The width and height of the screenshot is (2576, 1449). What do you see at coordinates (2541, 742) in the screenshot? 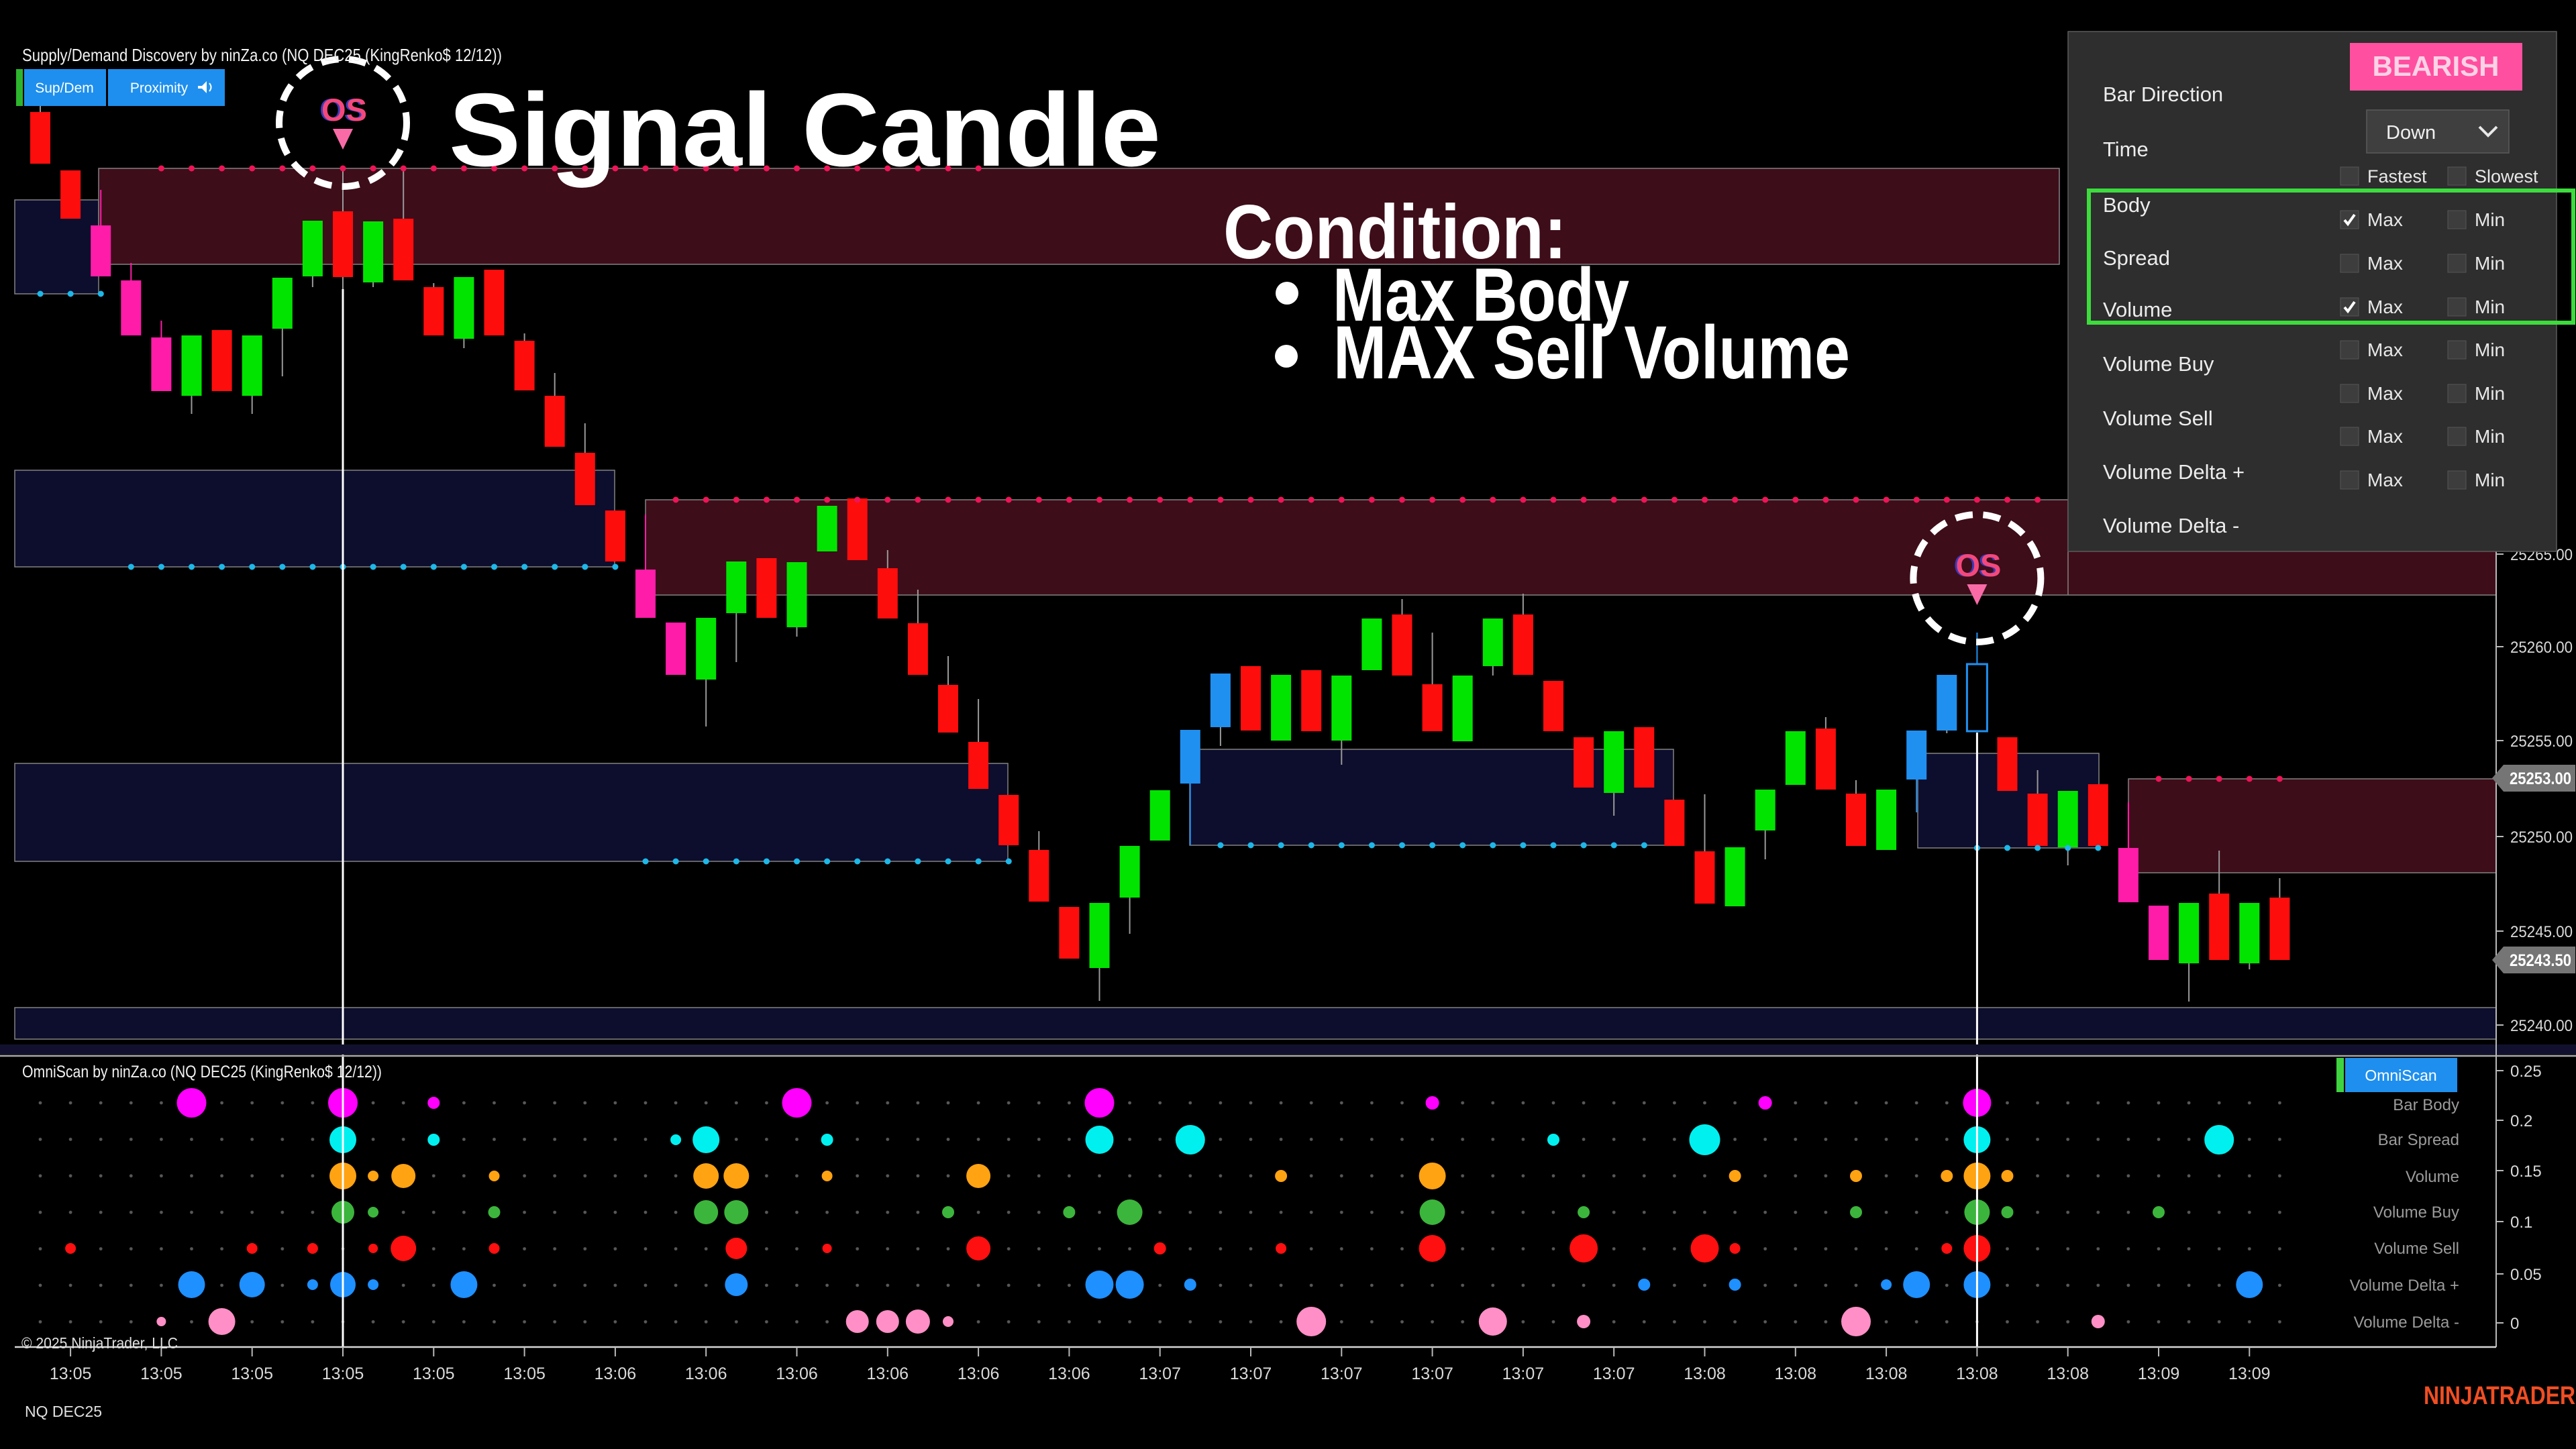
I see `svg-text: 25255.00` at bounding box center [2541, 742].